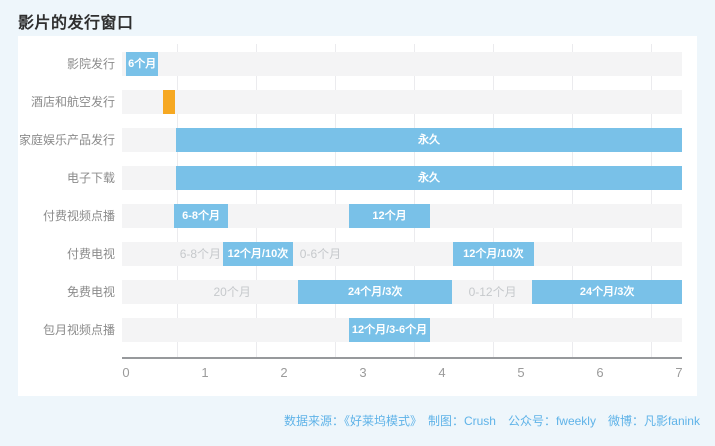  I want to click on track-hint-text: 0-6个月, so click(320, 254).